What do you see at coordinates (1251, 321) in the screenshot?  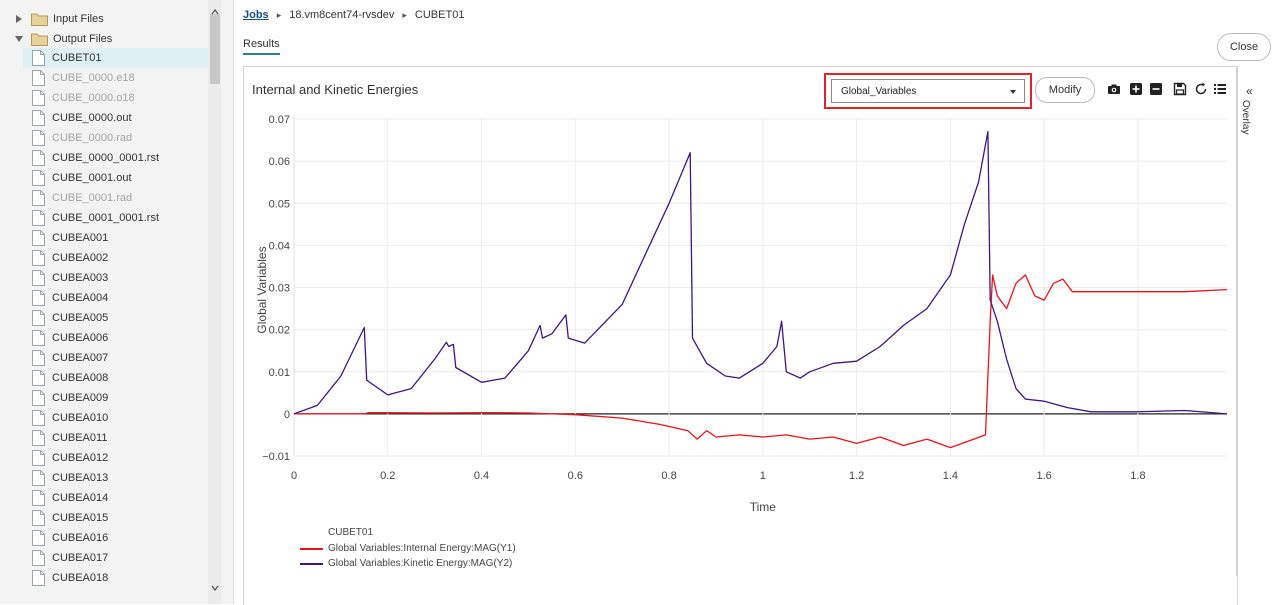 I see `overlay-rail` at bounding box center [1251, 321].